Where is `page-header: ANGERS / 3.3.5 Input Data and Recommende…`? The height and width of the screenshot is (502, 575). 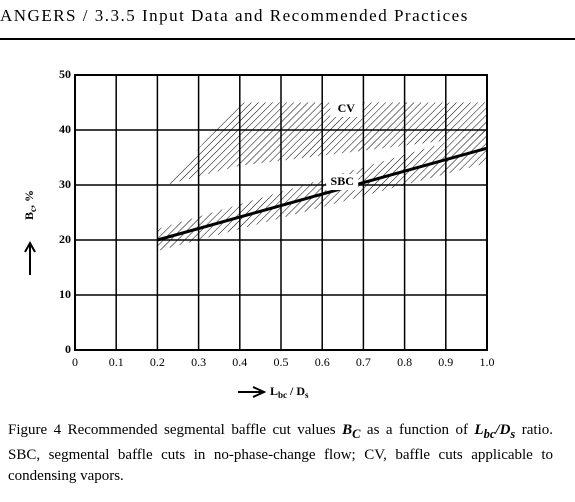 page-header: ANGERS / 3.3.5 Input Data and Recommende… is located at coordinates (287, 23).